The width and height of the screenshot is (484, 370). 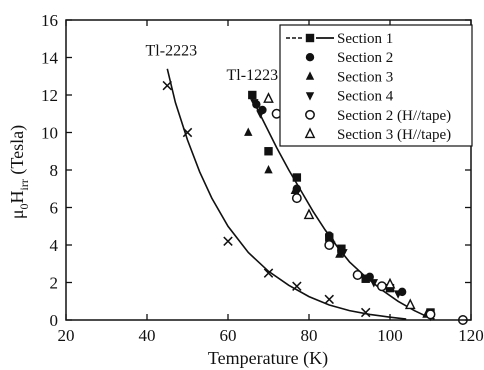 I want to click on legend-section-4-marker, so click(x=310, y=96).